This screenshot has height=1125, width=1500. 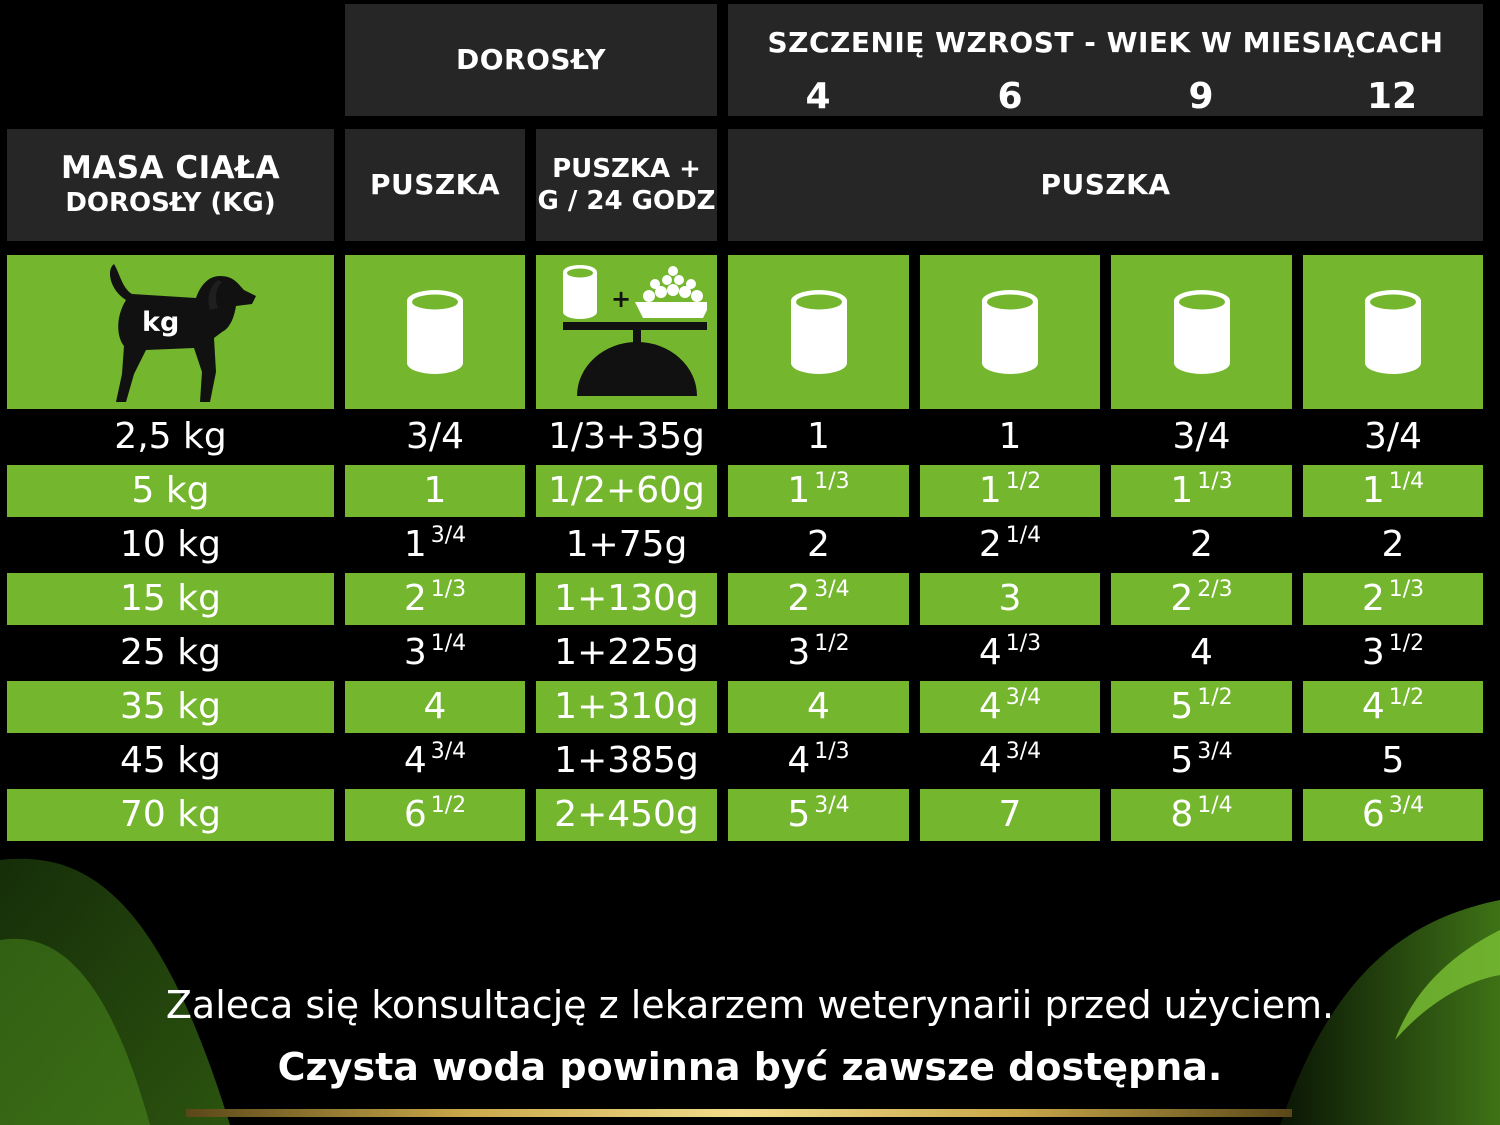 I want to click on puppy-month-6: 6, so click(x=1010, y=96).